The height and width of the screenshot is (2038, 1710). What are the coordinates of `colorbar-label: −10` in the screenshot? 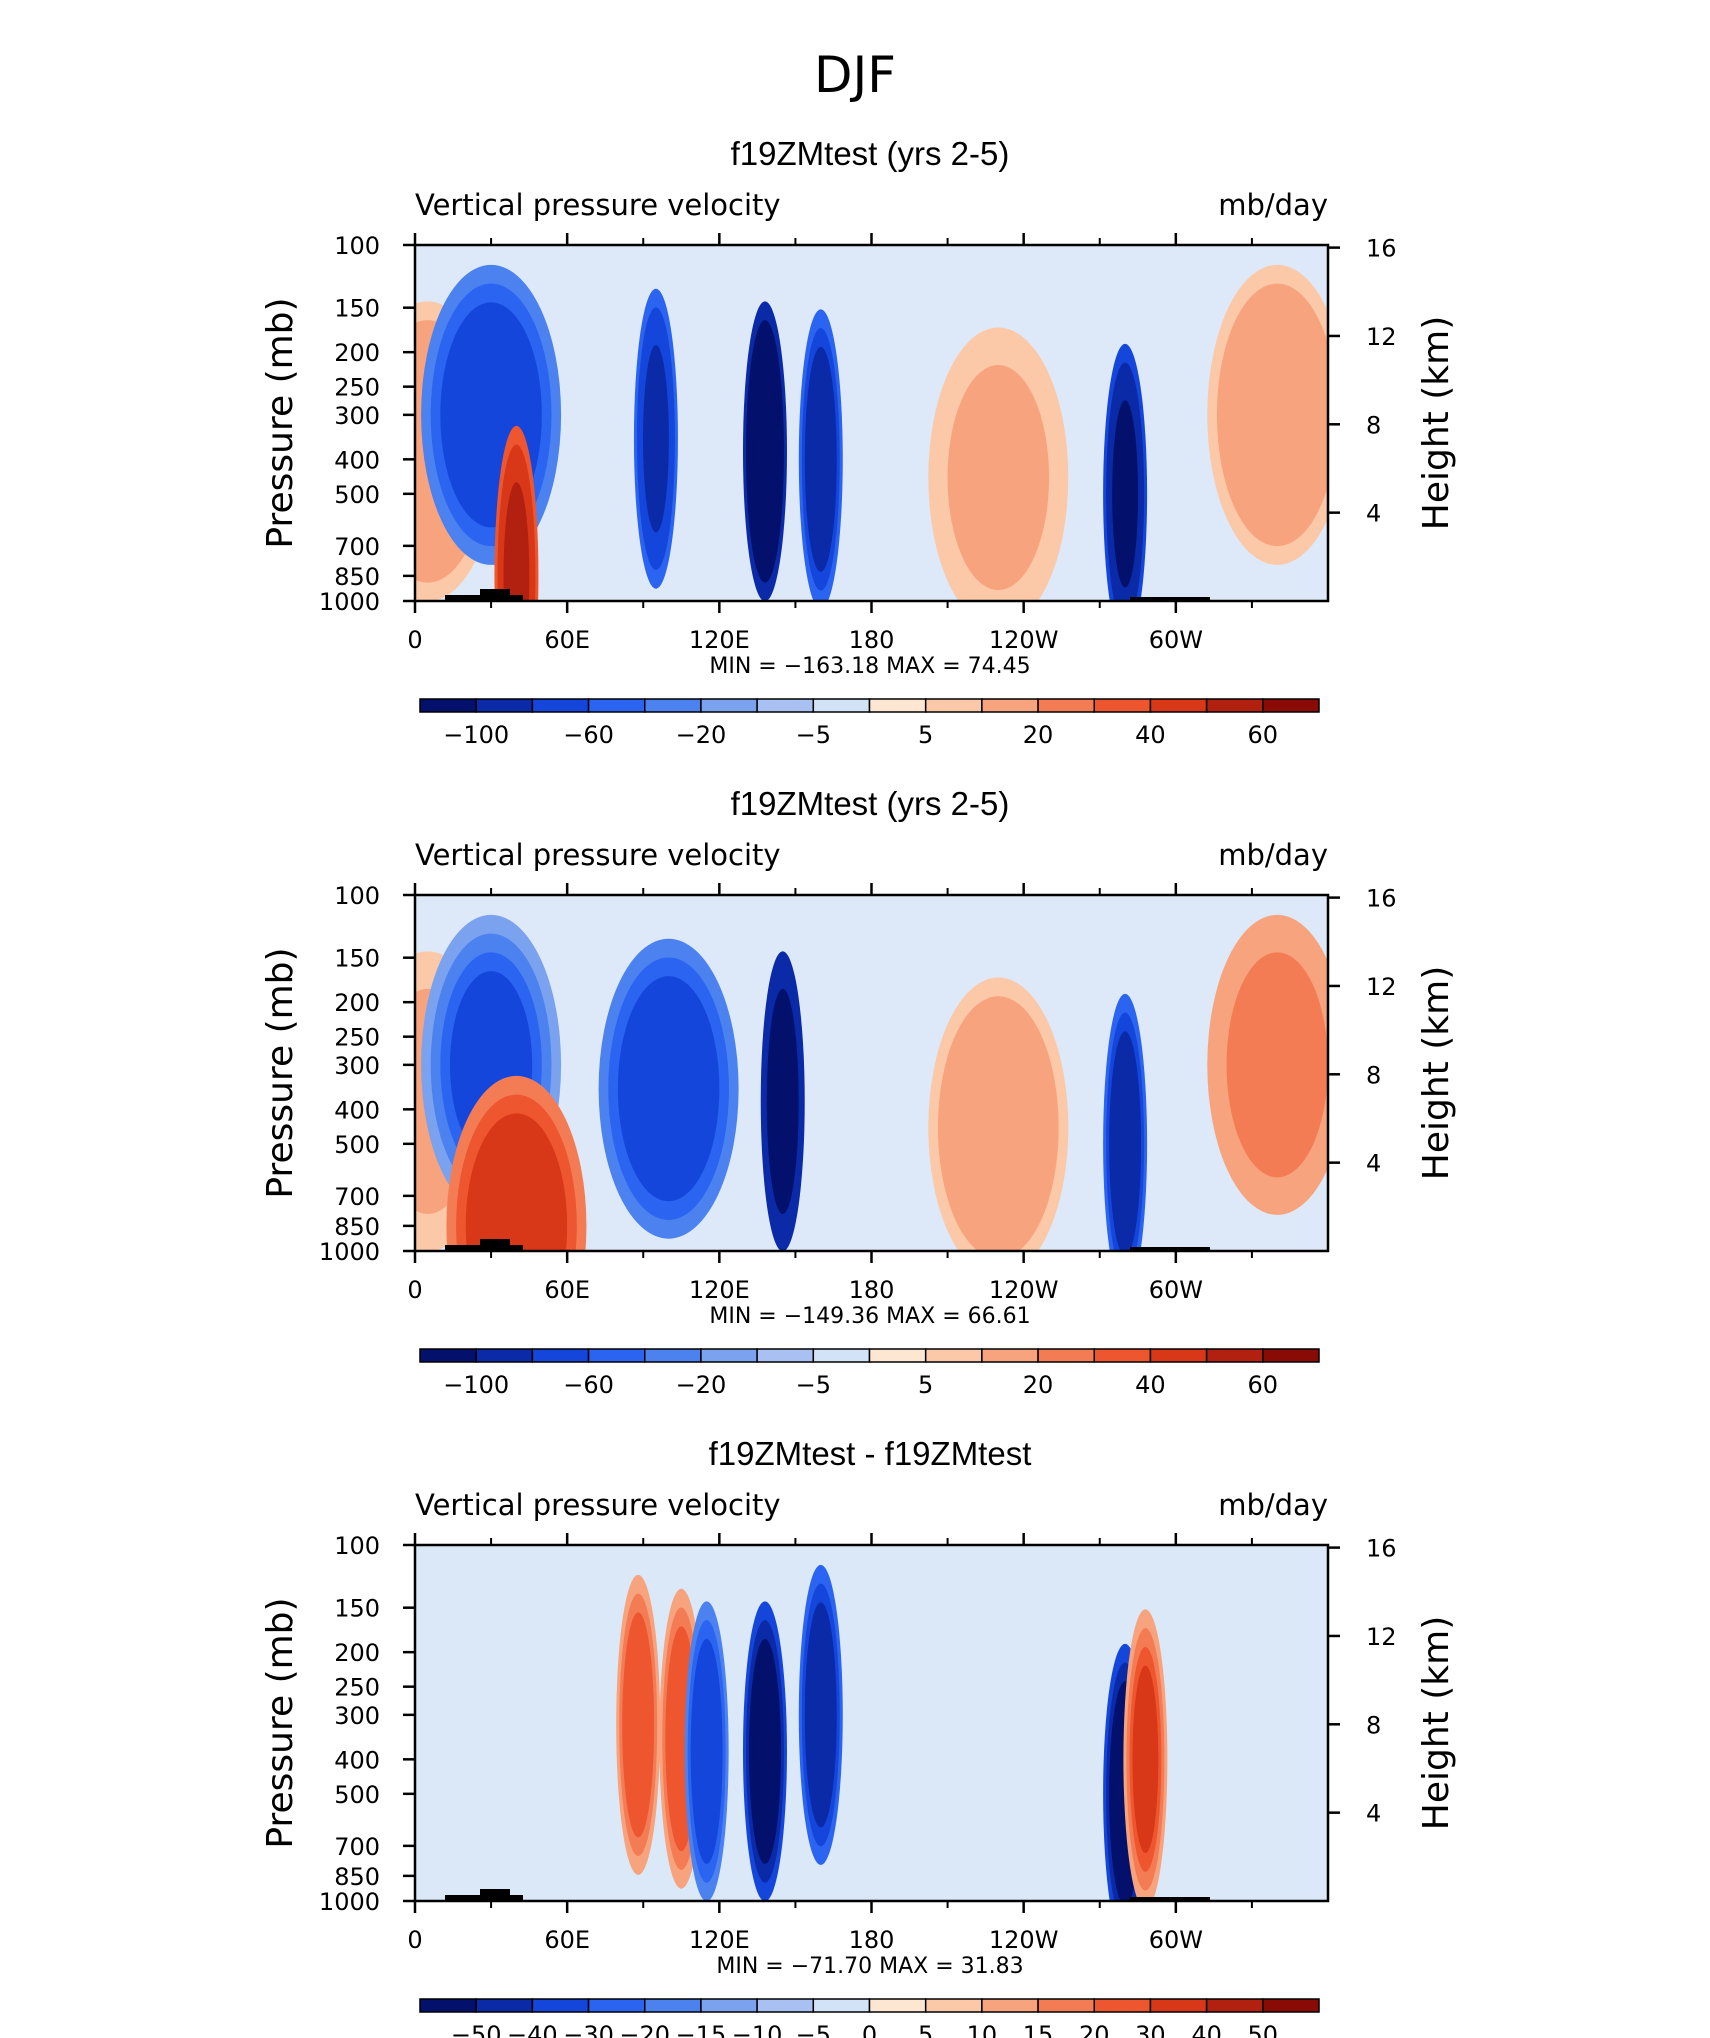 It's located at (757, 2029).